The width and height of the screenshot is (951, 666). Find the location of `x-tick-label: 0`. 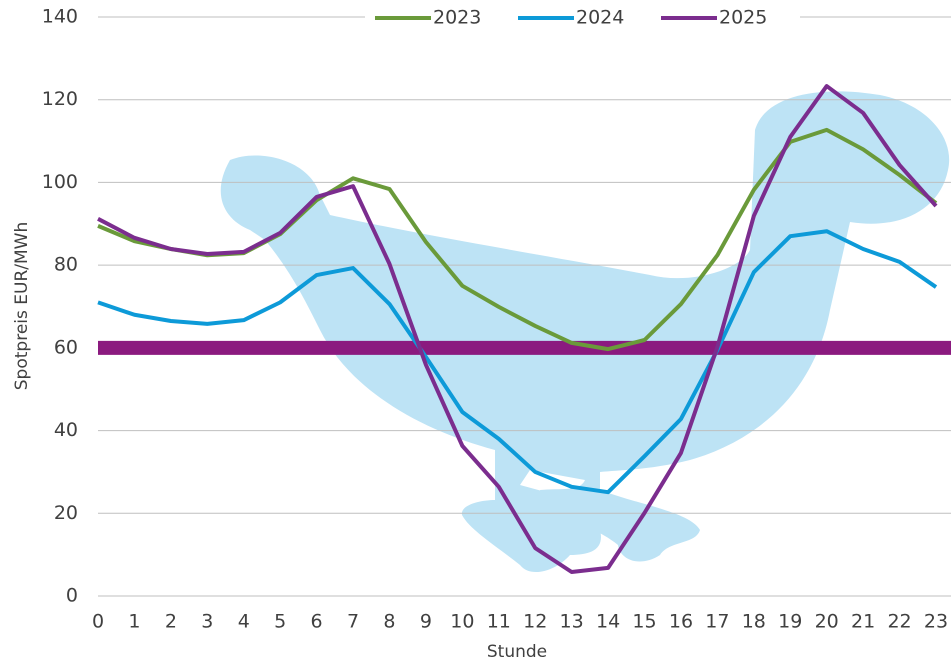

x-tick-label: 0 is located at coordinates (98, 622).